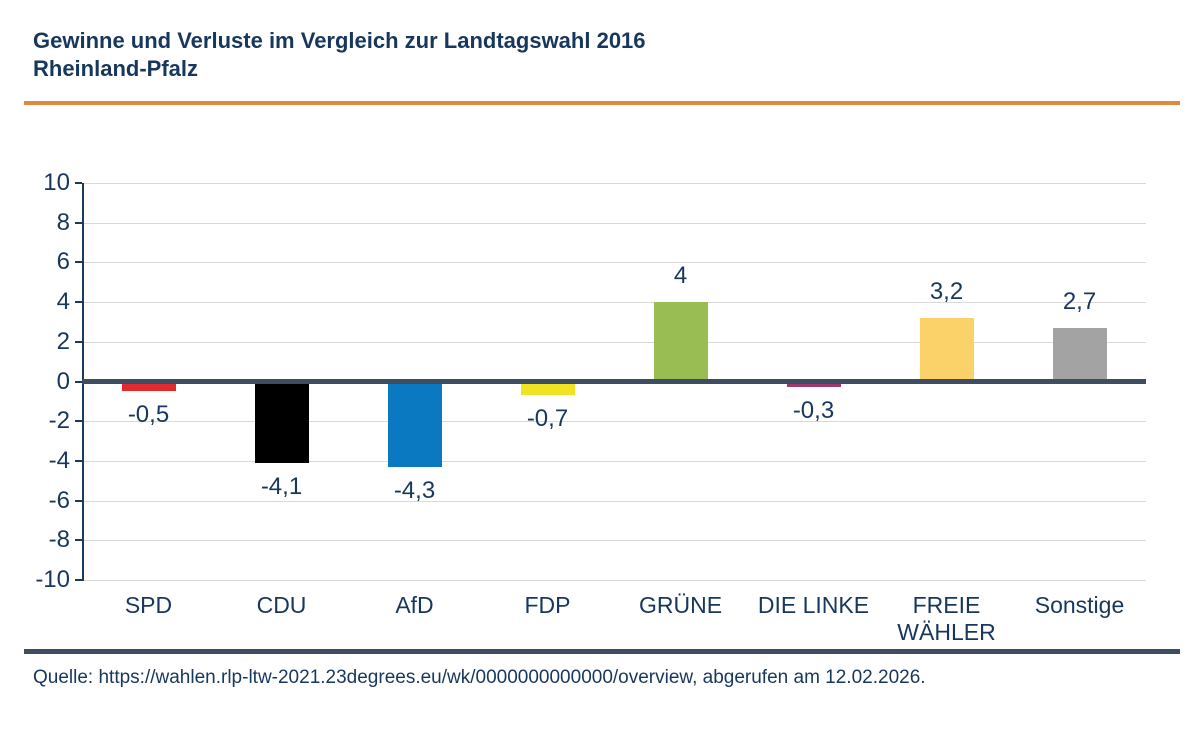 Image resolution: width=1204 pixels, height=734 pixels. Describe the element at coordinates (52, 579) in the screenshot. I see `y-axis-tick-label: -10` at that location.